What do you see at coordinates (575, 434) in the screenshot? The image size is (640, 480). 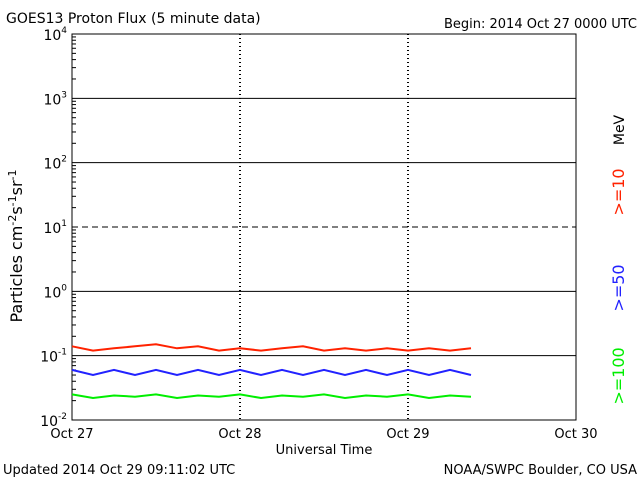 I see `x-tick-label: Oct 30` at bounding box center [575, 434].